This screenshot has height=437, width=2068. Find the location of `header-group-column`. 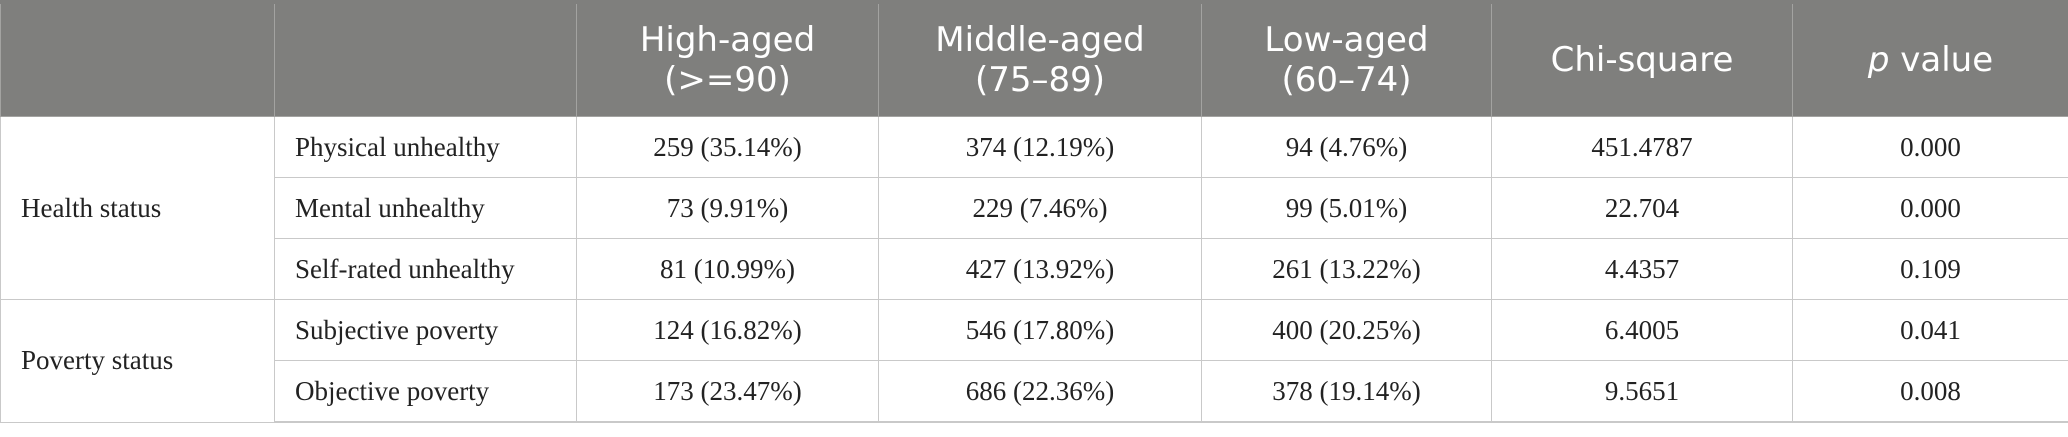

header-group-column is located at coordinates (137, 58).